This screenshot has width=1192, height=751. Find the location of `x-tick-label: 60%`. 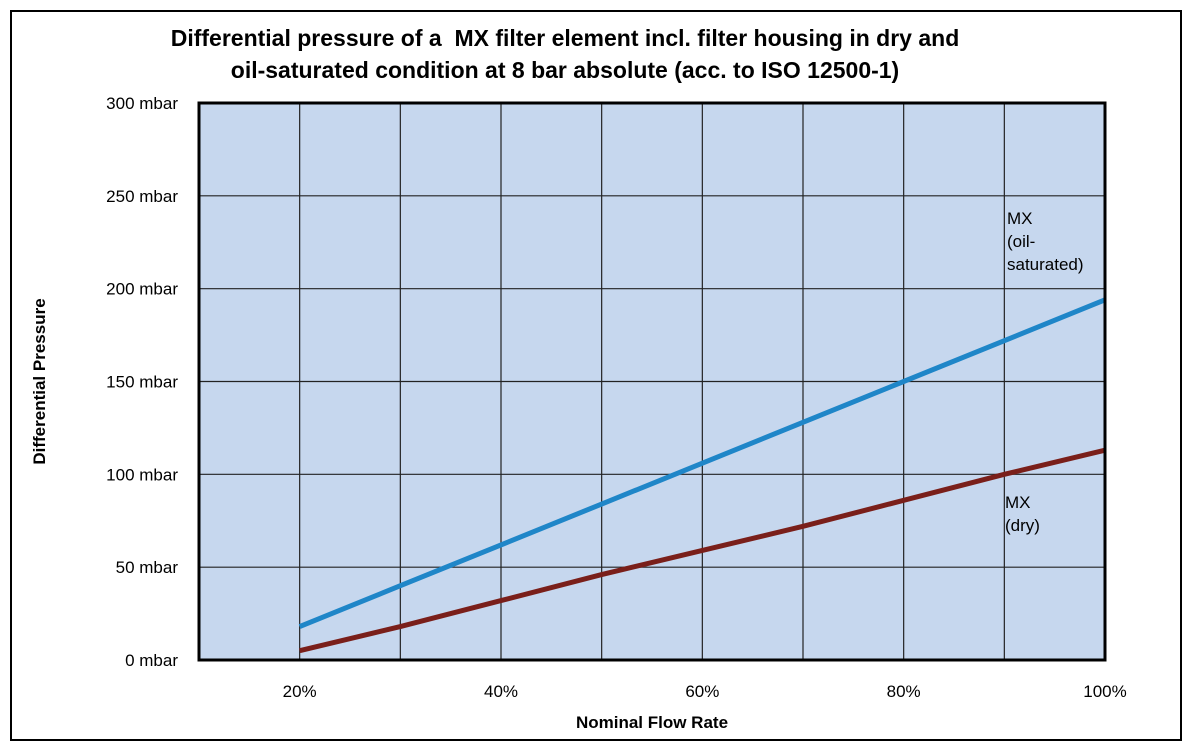

x-tick-label: 60% is located at coordinates (702, 691).